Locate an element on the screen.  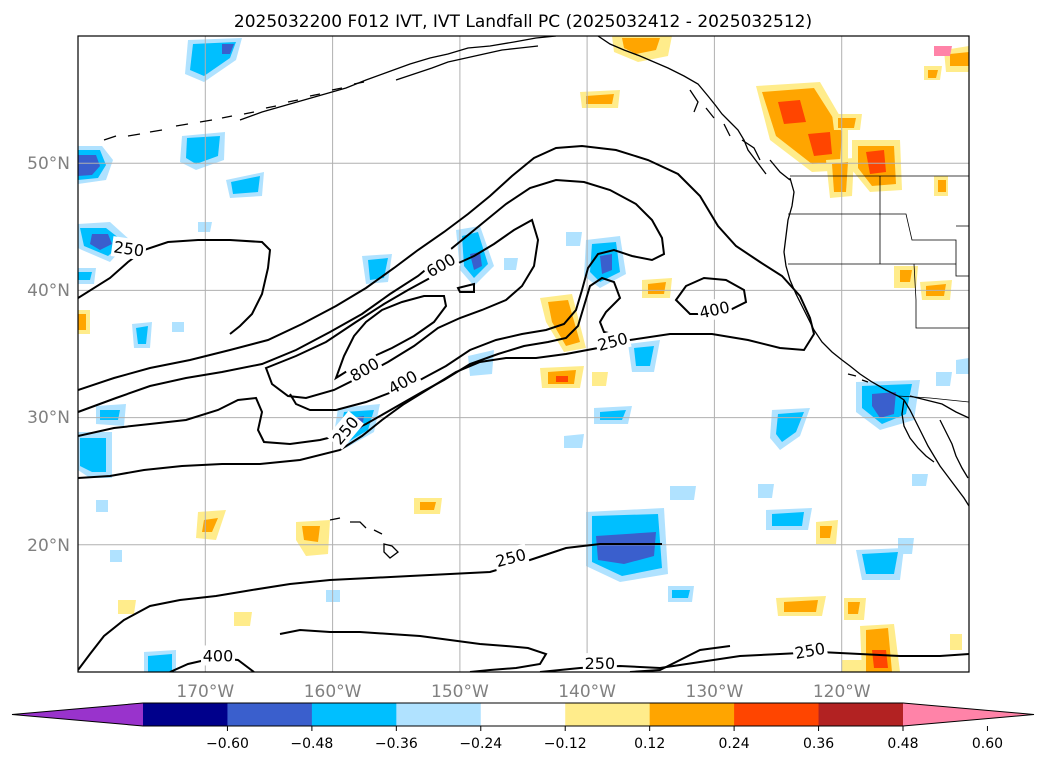
hawaiian-islands is located at coordinates (364, 538).